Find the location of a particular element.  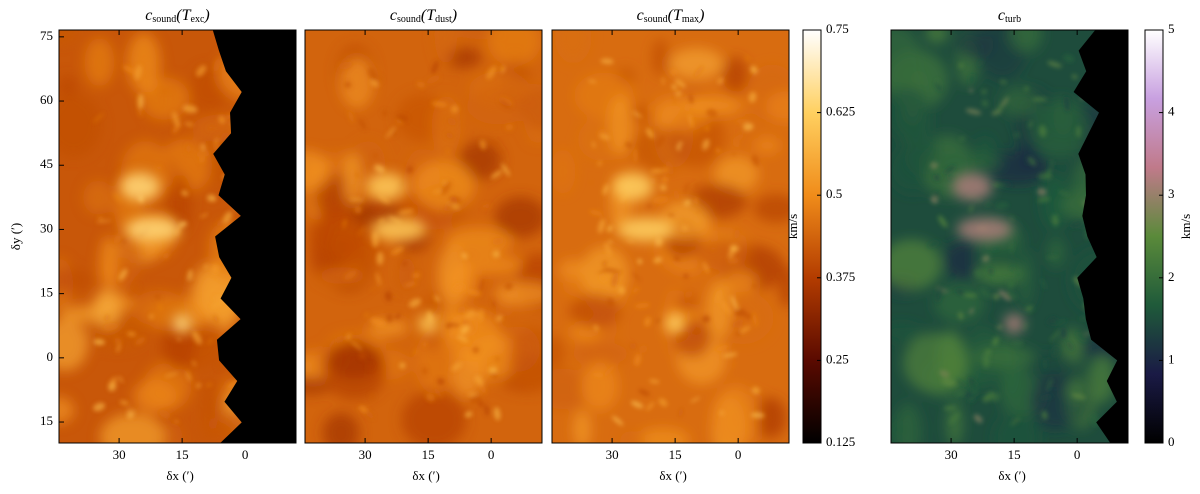

masked-region is located at coordinates (1100, 236).